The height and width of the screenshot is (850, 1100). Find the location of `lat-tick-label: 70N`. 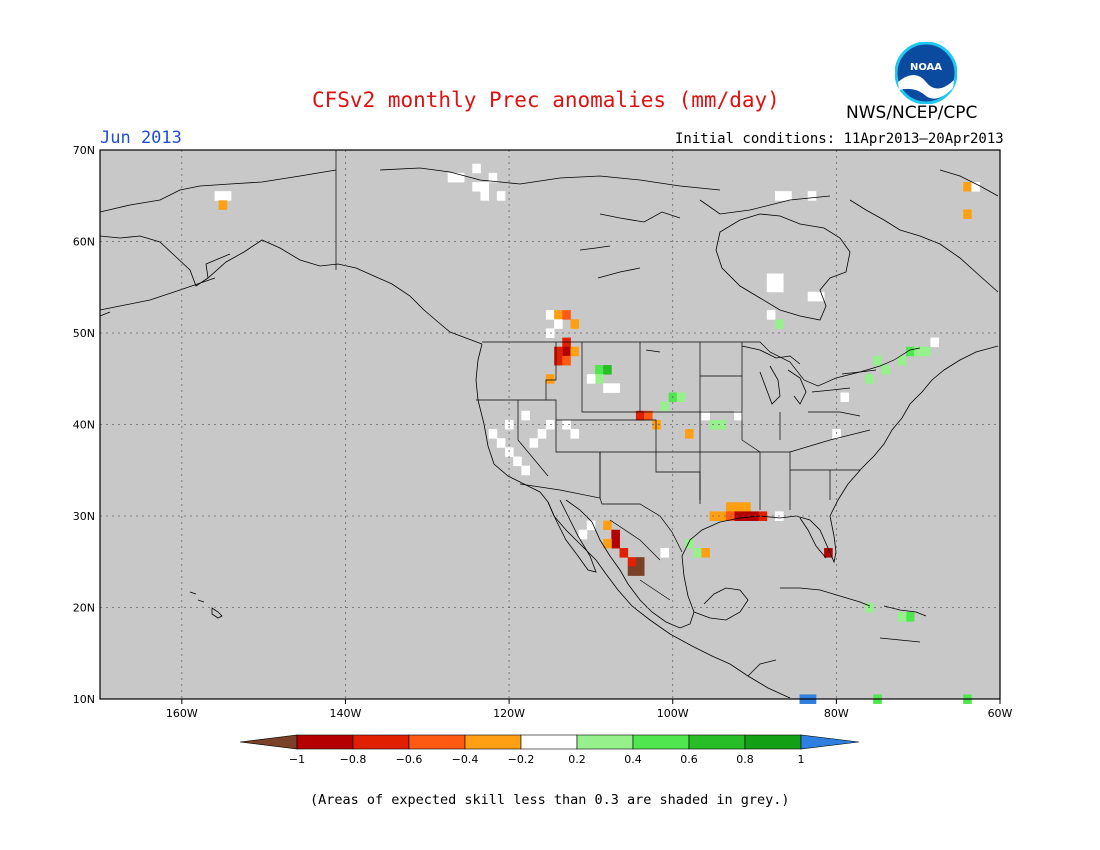

lat-tick-label: 70N is located at coordinates (84, 150).